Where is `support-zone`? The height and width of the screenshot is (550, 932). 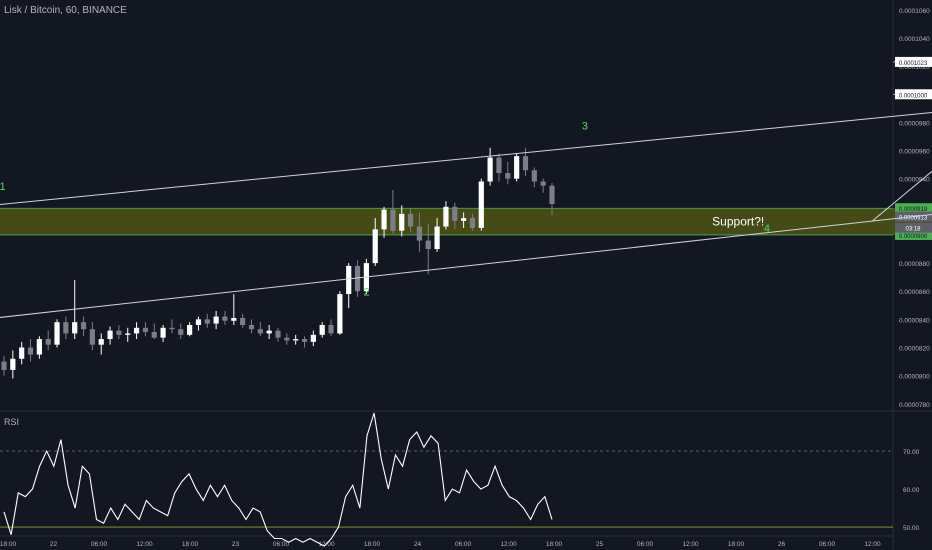 support-zone is located at coordinates (466, 221).